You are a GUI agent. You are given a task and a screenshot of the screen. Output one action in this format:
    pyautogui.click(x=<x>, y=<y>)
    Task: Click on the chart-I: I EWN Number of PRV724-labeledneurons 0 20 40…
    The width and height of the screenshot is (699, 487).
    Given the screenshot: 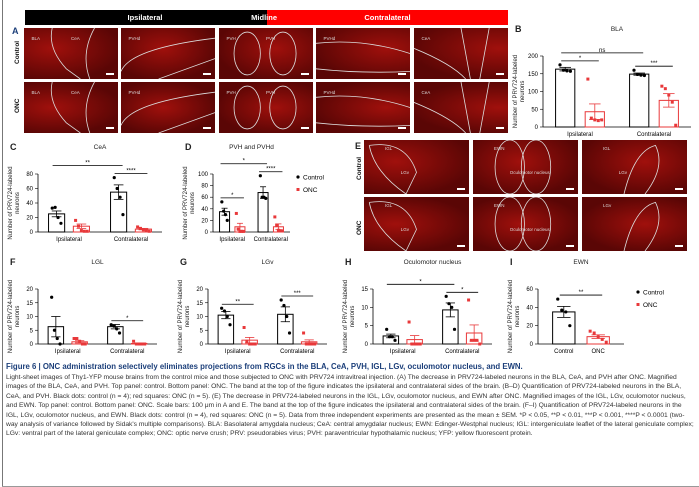 What is the action you would take?
    pyautogui.click(x=586, y=306)
    